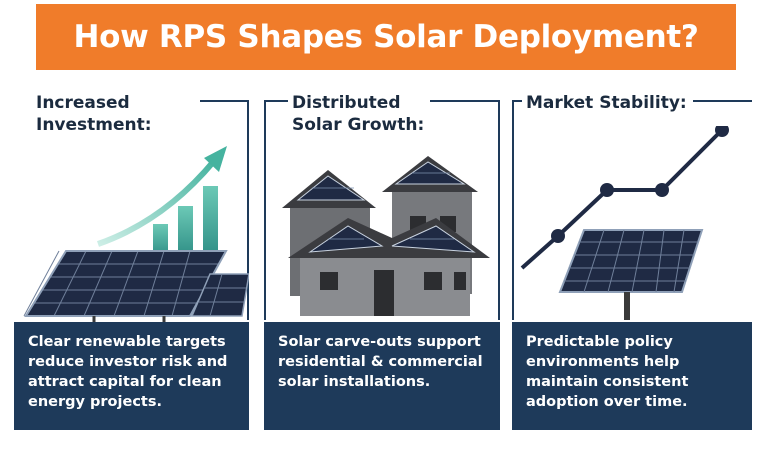  Describe the element at coordinates (624, 223) in the screenshot. I see `solar-panel-trend-line-icon` at that location.